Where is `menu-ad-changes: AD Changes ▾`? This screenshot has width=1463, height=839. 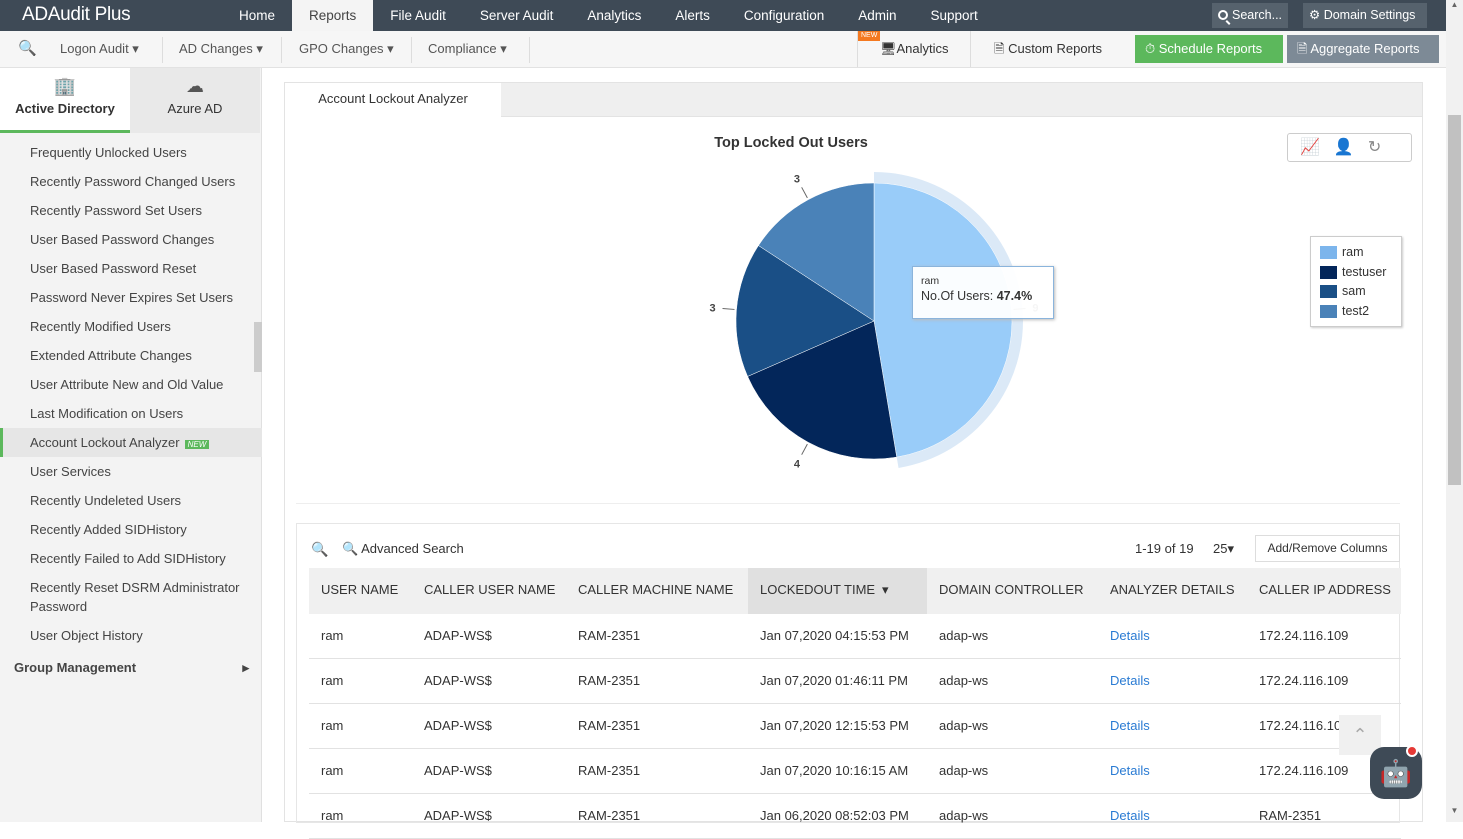 menu-ad-changes: AD Changes ▾ is located at coordinates (221, 48).